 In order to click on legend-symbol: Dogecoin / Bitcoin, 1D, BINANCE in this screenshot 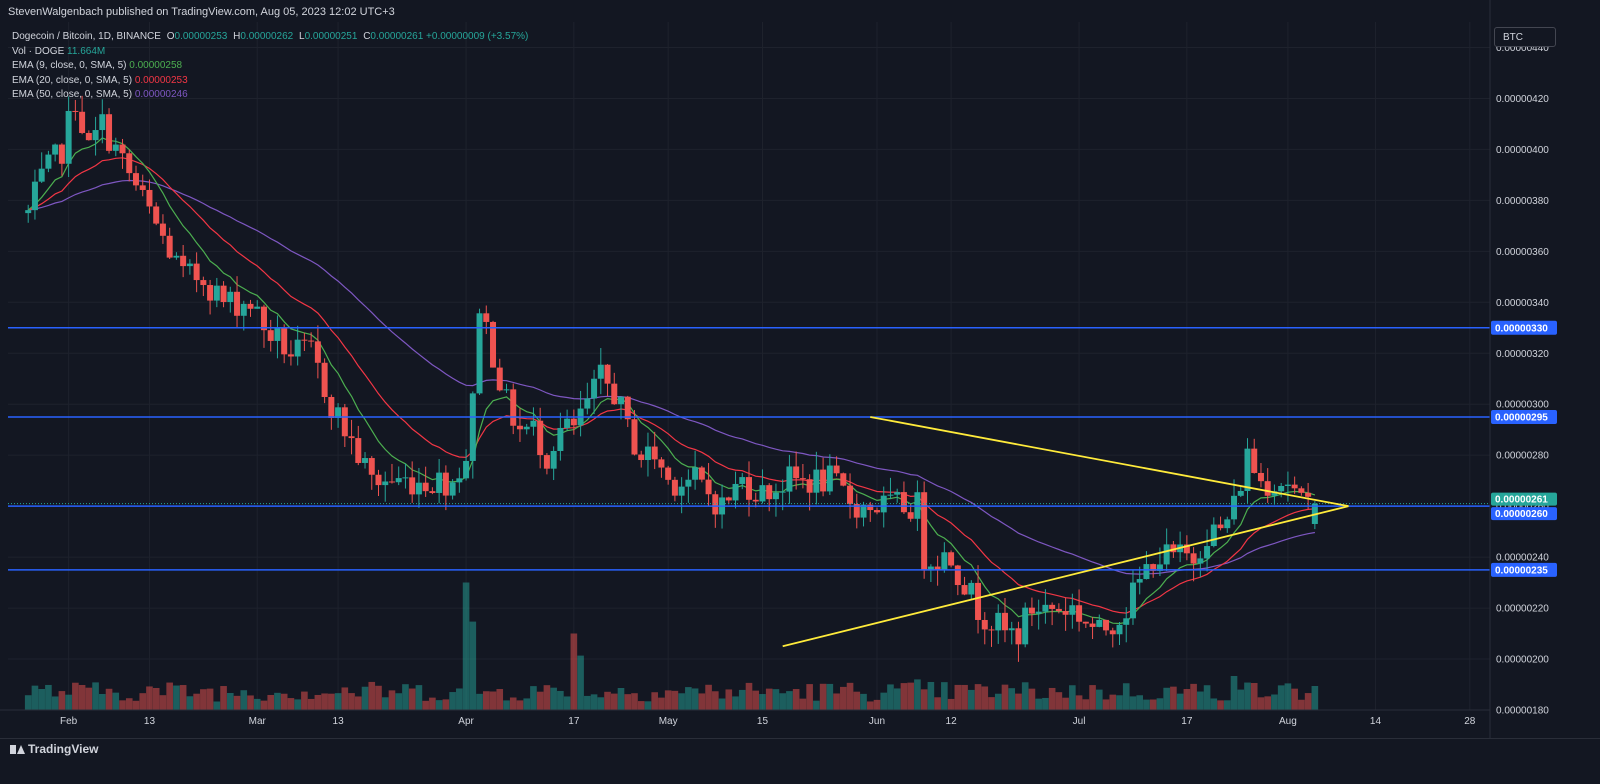, I will do `click(86, 36)`.